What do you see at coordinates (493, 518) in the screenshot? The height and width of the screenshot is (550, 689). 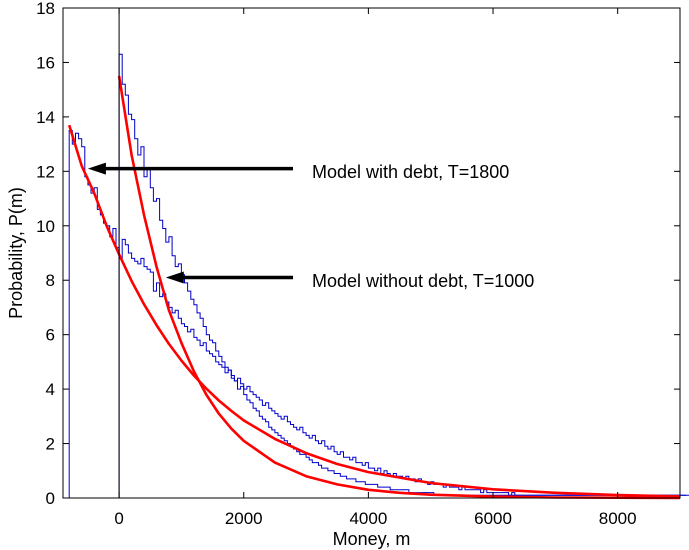 I see `x-tick-label: 6000` at bounding box center [493, 518].